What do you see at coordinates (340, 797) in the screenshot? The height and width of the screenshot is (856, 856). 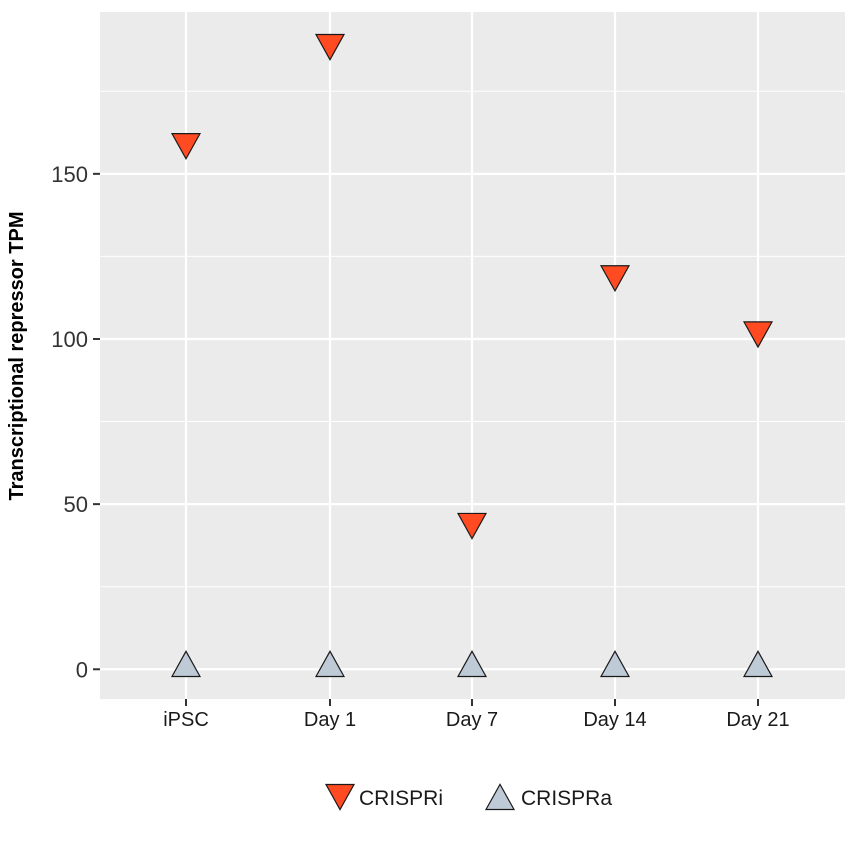 I see `legend-key-crispri` at bounding box center [340, 797].